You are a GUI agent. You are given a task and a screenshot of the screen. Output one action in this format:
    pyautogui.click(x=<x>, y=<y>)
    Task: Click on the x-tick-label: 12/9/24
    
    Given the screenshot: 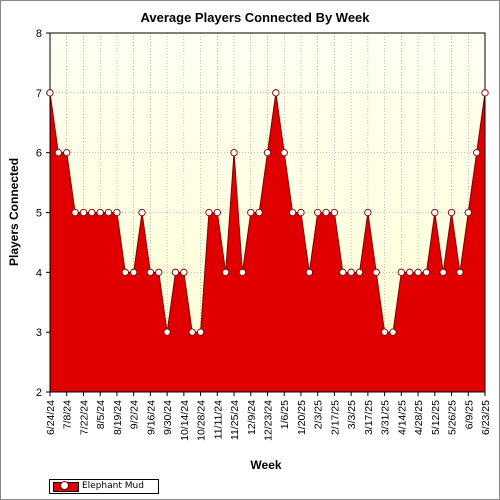 What is the action you would take?
    pyautogui.click(x=252, y=417)
    